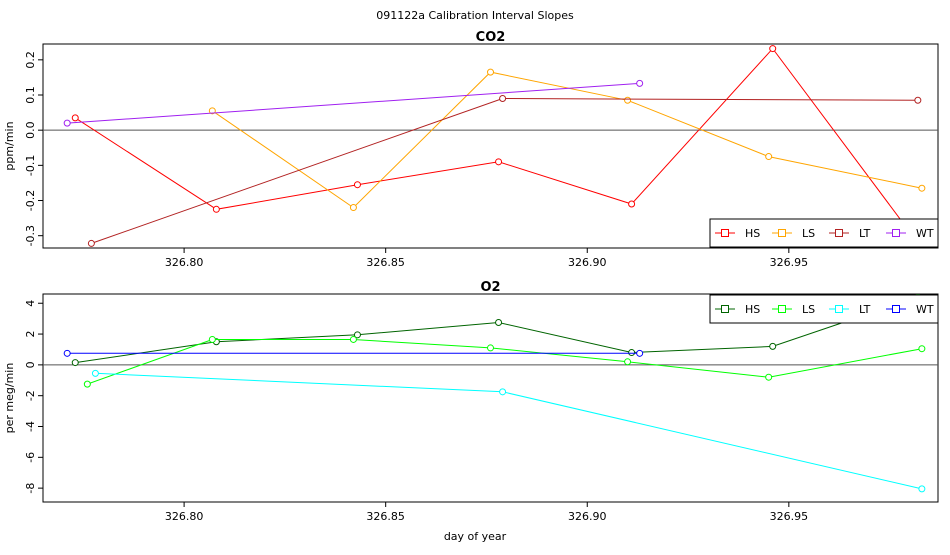 The height and width of the screenshot is (555, 950). What do you see at coordinates (491, 37) in the screenshot?
I see `panel-title: CO2` at bounding box center [491, 37].